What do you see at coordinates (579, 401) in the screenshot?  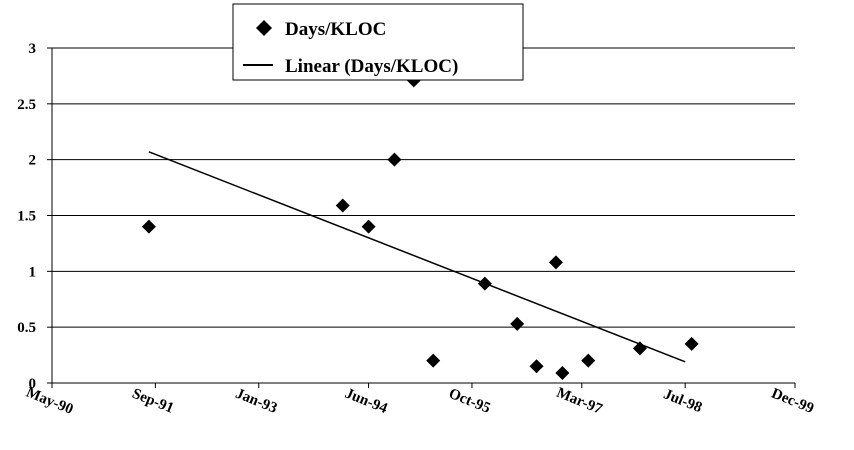 I see `x-tick-label: Mar-97` at bounding box center [579, 401].